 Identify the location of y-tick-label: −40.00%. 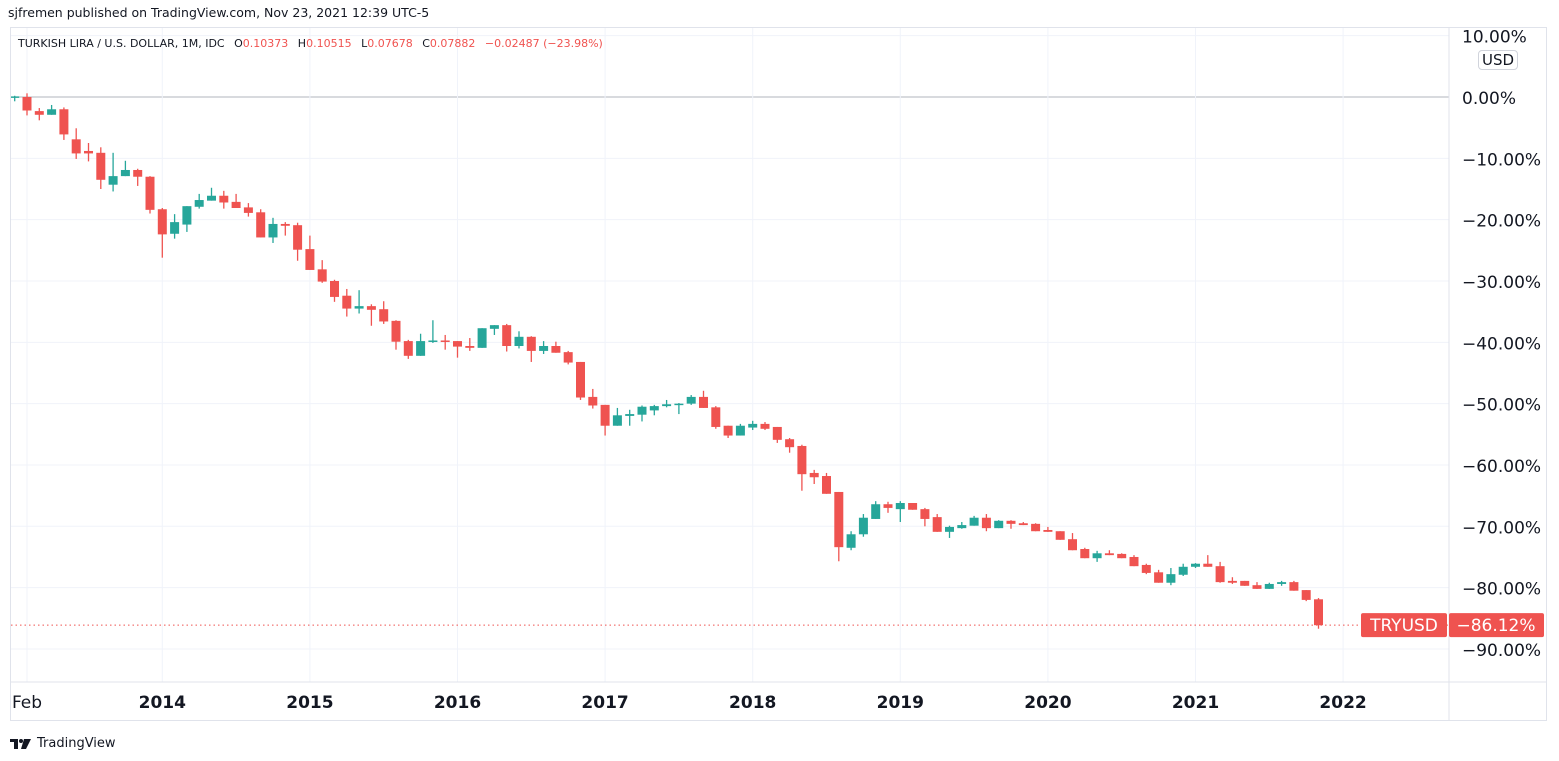
(1501, 344).